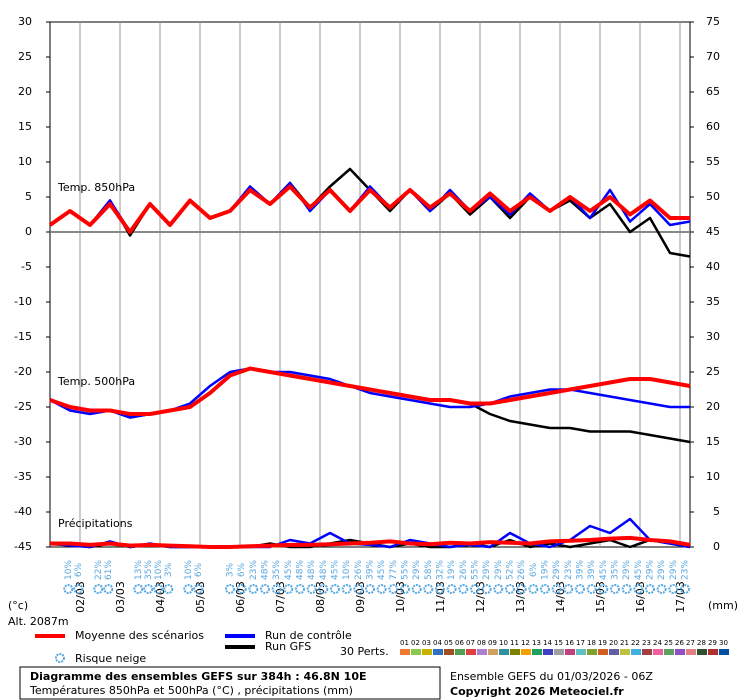 The width and height of the screenshot is (740, 700). I want to click on perturbation-name: 20, so click(613, 643).